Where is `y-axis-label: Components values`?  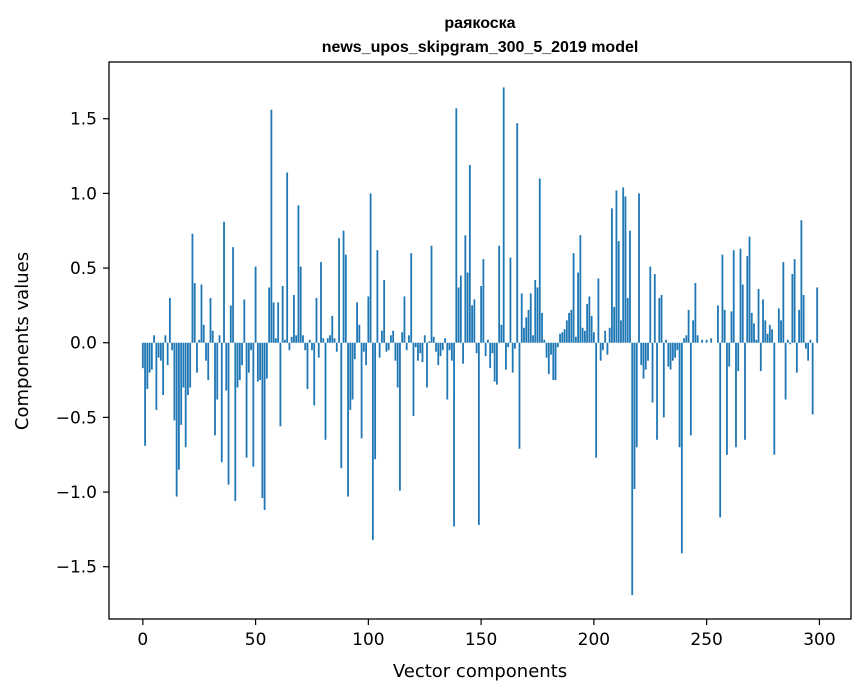 y-axis-label: Components values is located at coordinates (22, 341).